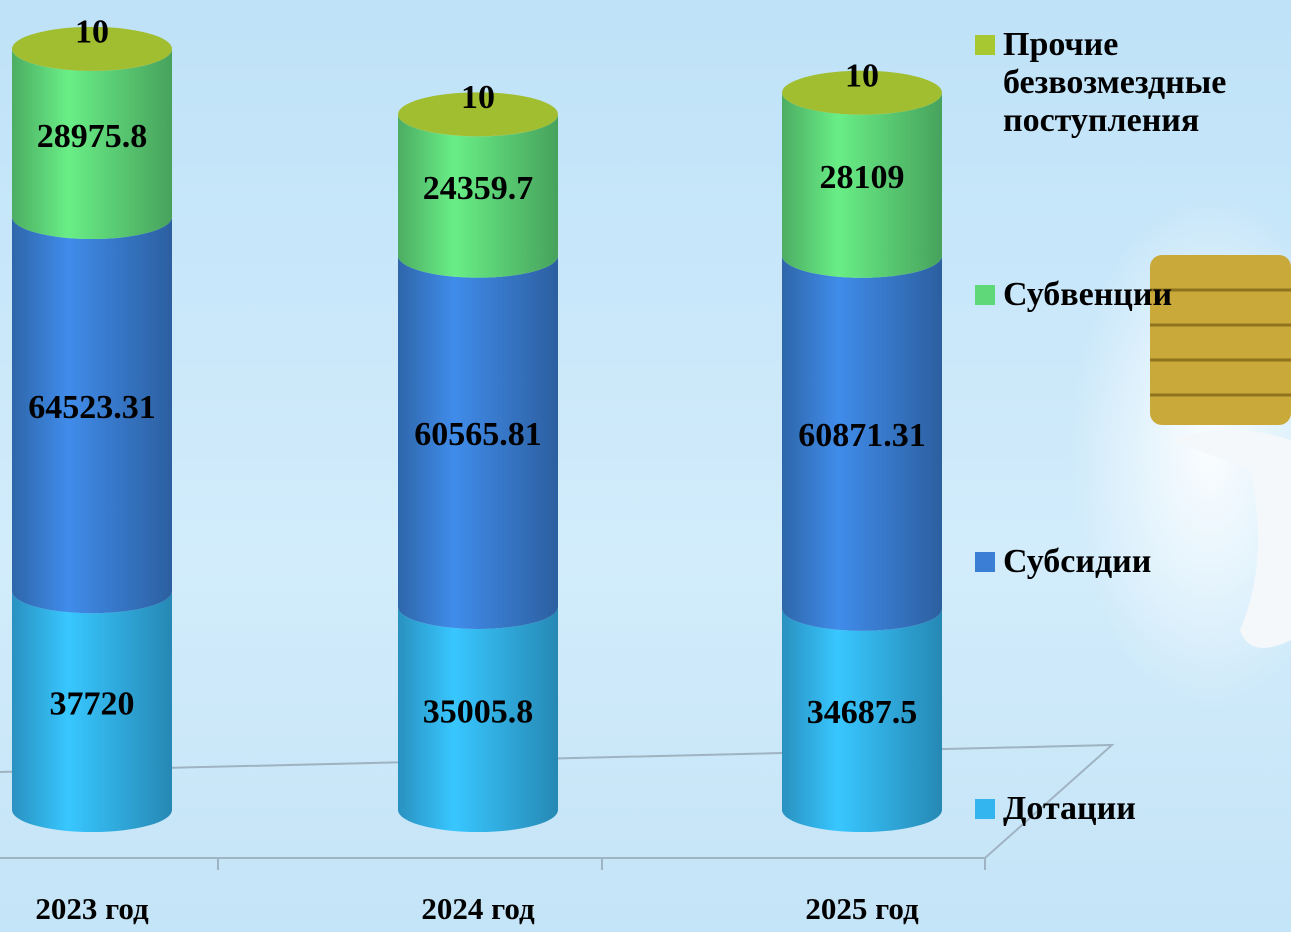 The height and width of the screenshot is (932, 1291). I want to click on legend-label: Субвенции, so click(1088, 294).